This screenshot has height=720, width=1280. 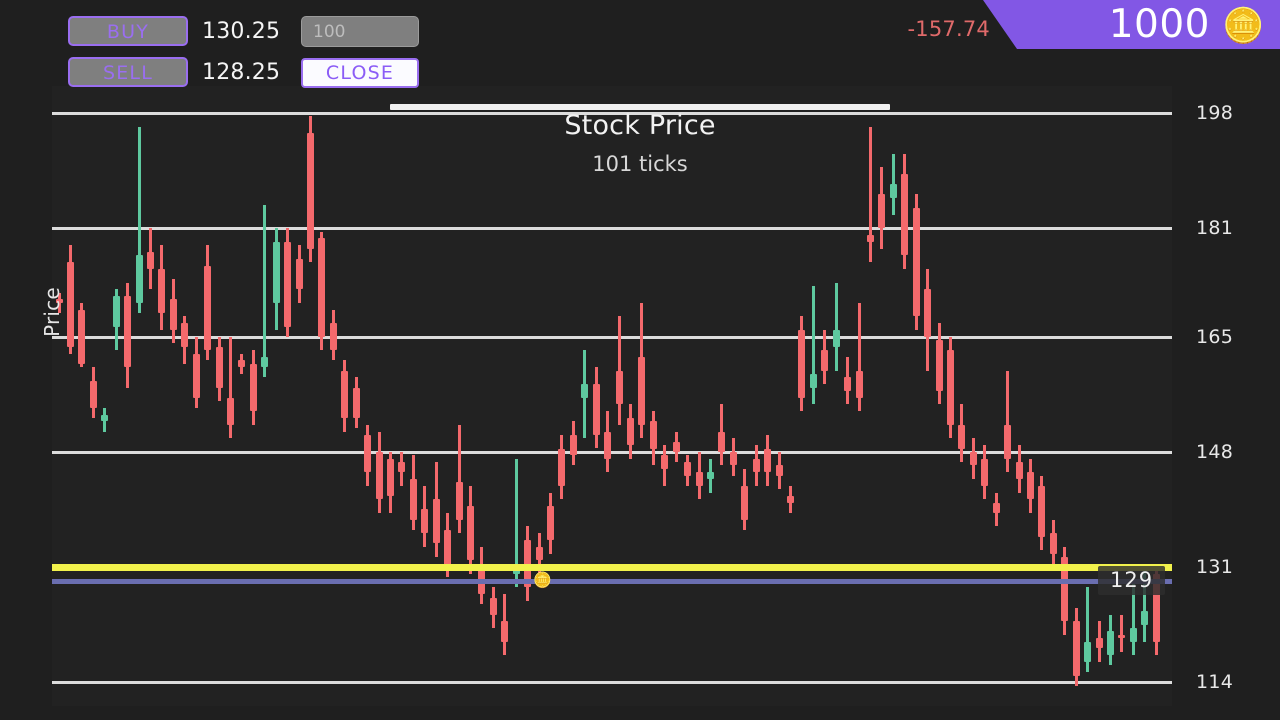 I want to click on pnl-readout: -157.74, so click(x=948, y=29).